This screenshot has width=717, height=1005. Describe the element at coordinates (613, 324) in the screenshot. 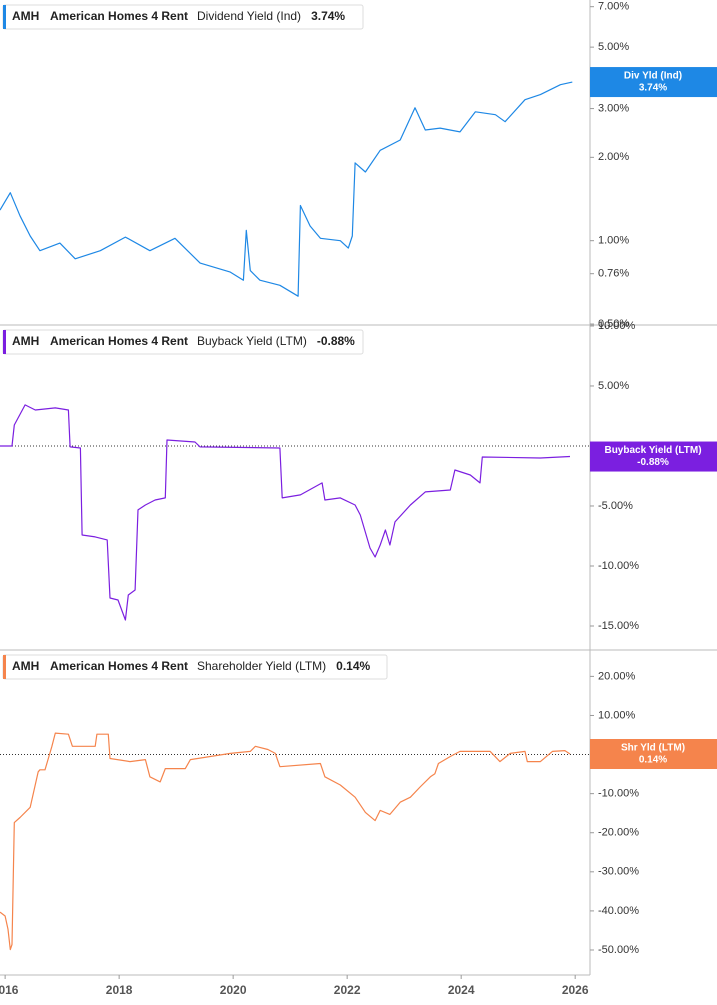

I see `y-tick-label: 0.50%` at that location.